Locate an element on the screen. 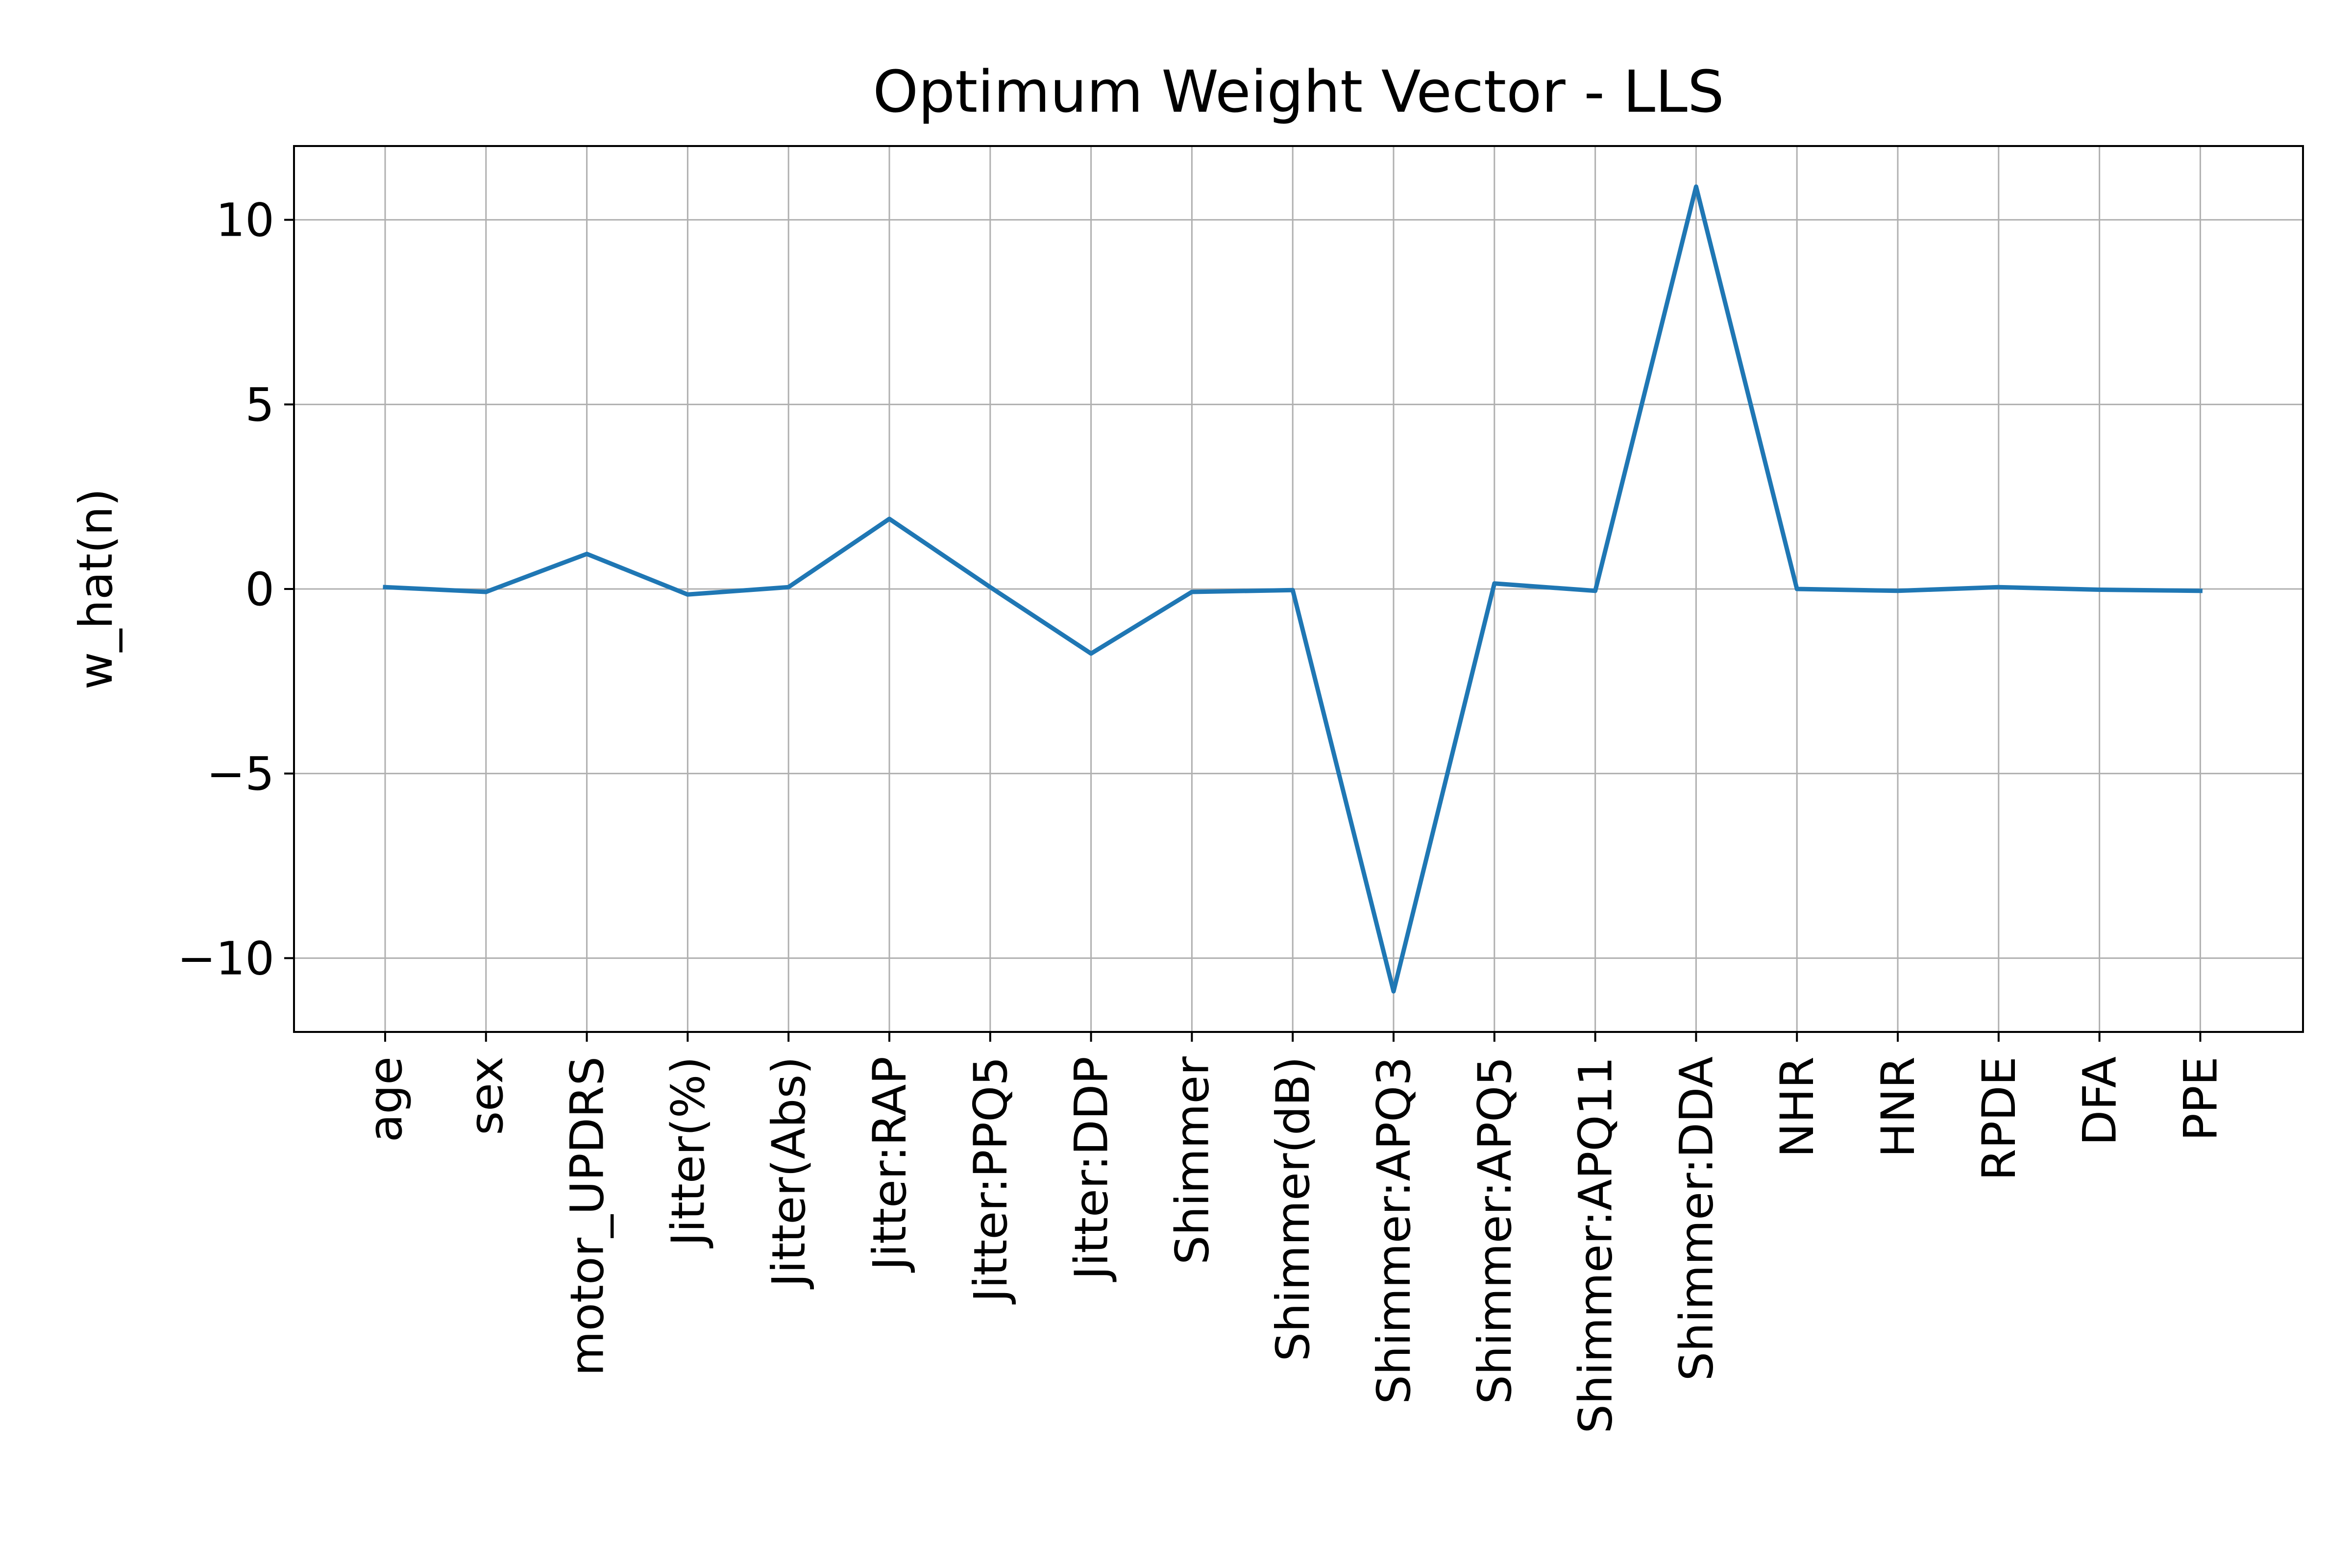  x-tick-label: HNR is located at coordinates (1898, 1106).